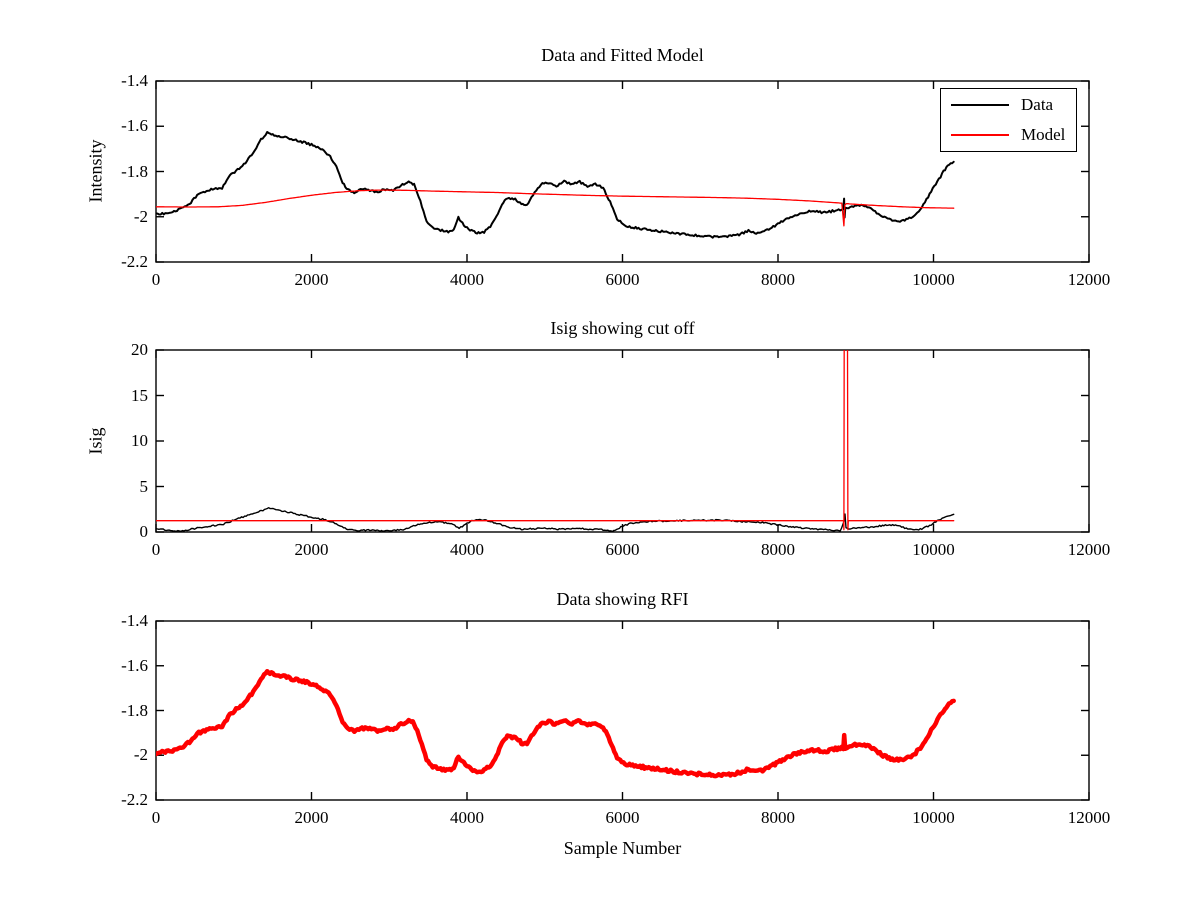 Image resolution: width=1200 pixels, height=900 pixels. What do you see at coordinates (980, 134) in the screenshot?
I see `legend-line-model-icon` at bounding box center [980, 134].